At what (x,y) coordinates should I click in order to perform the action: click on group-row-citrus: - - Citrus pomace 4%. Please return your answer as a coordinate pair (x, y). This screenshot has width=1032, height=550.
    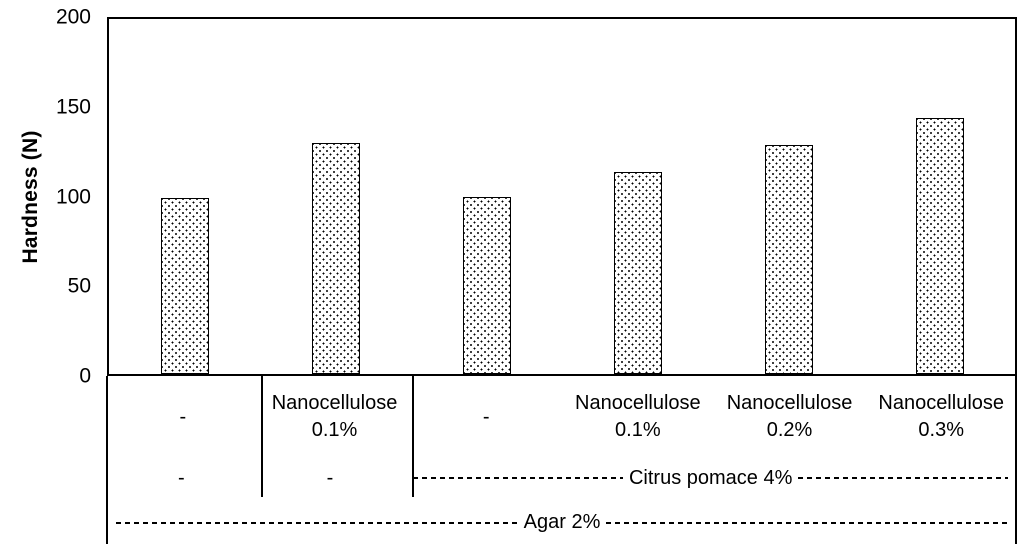
    Looking at the image, I should click on (562, 478).